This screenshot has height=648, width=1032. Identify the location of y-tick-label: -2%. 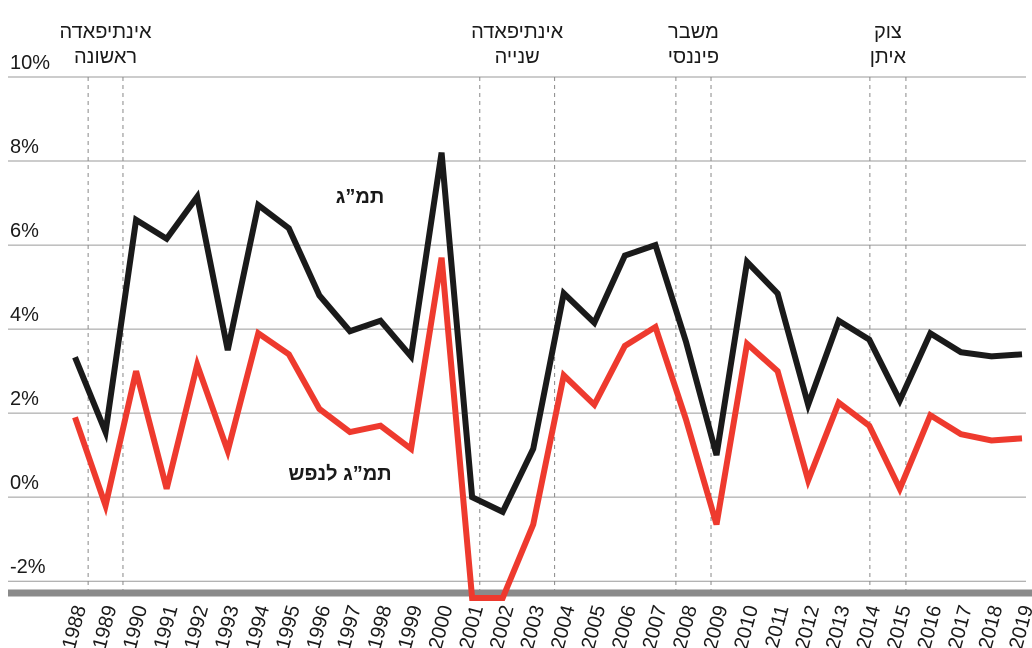
(28, 567).